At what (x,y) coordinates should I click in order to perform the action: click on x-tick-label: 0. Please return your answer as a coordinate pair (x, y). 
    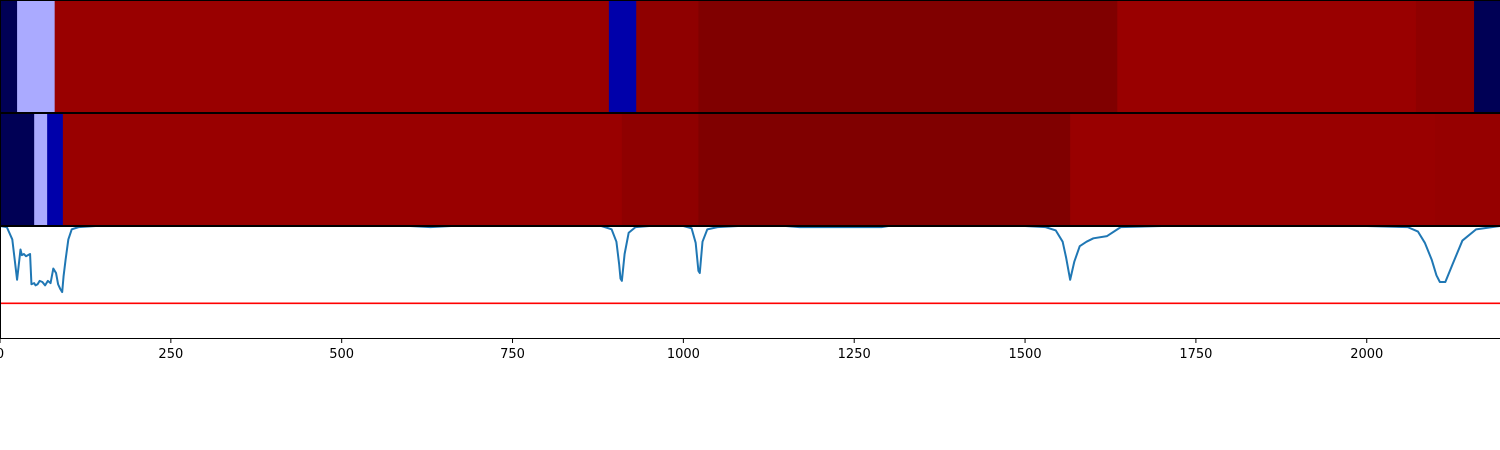
    Looking at the image, I should click on (2, 354).